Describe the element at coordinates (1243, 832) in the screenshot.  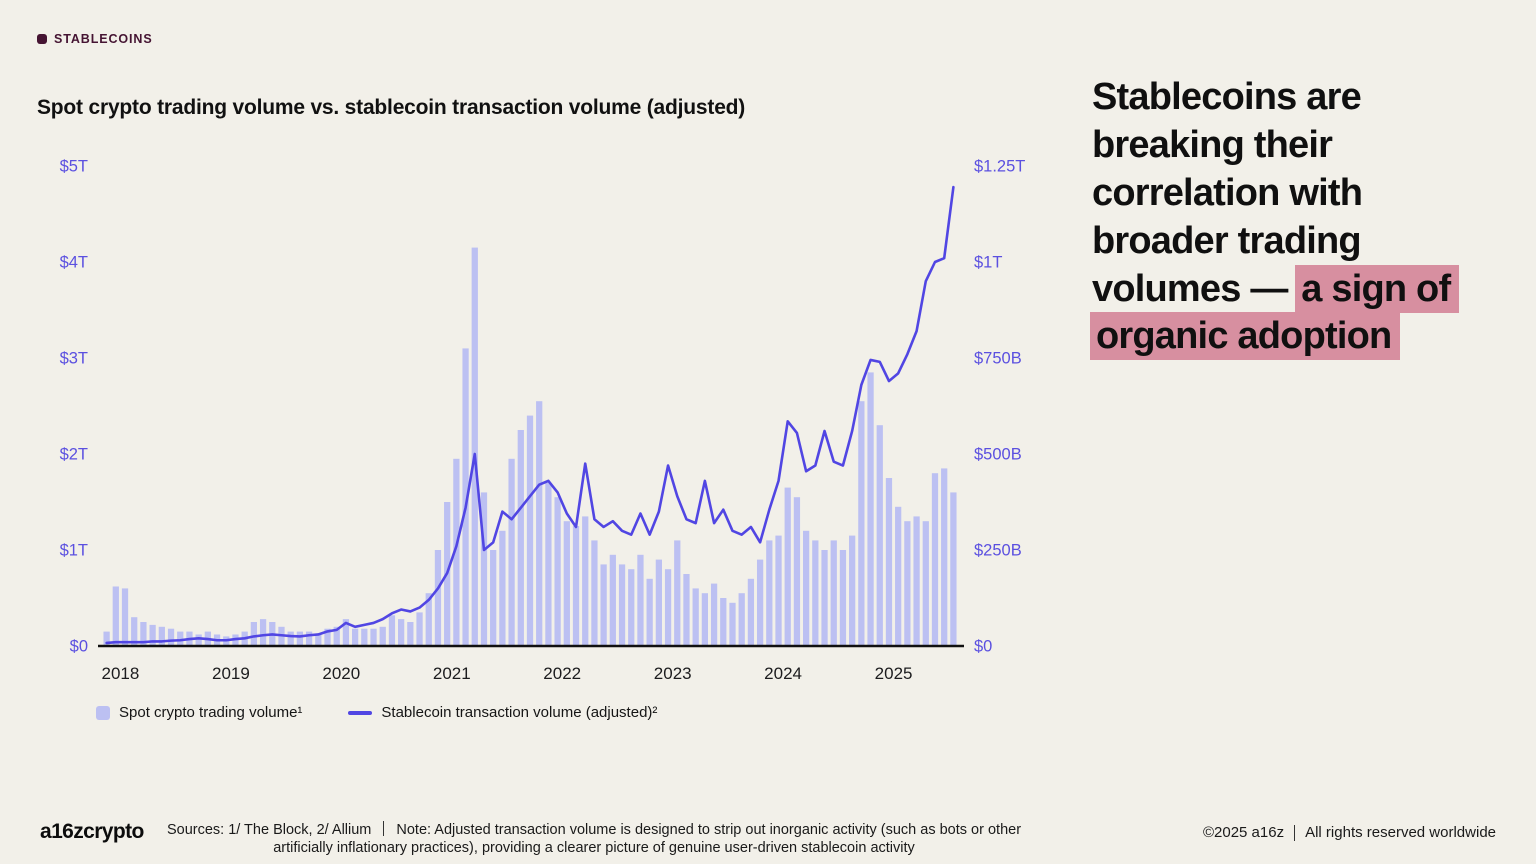
I see `copyright-text: ©2025 a16z` at that location.